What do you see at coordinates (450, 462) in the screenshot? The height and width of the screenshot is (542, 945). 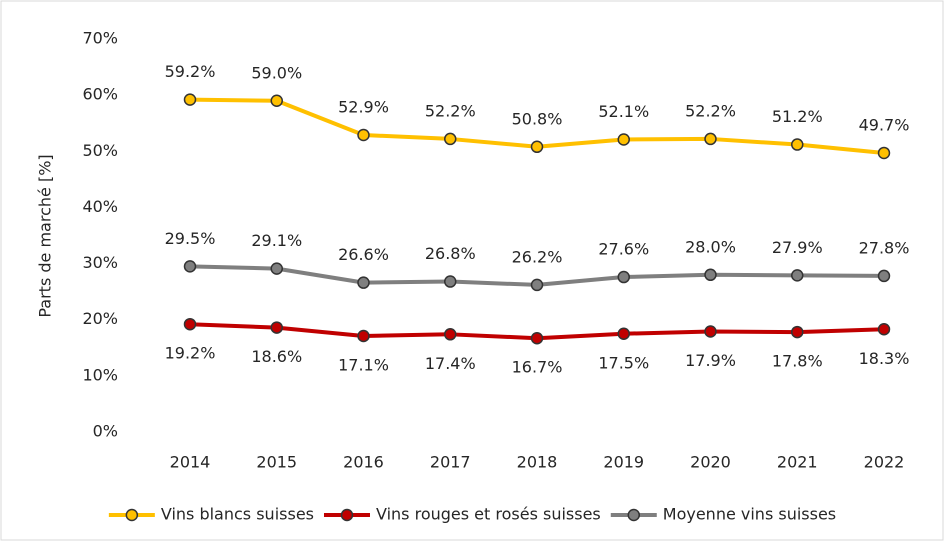 I see `x-tick-label: 2017` at bounding box center [450, 462].